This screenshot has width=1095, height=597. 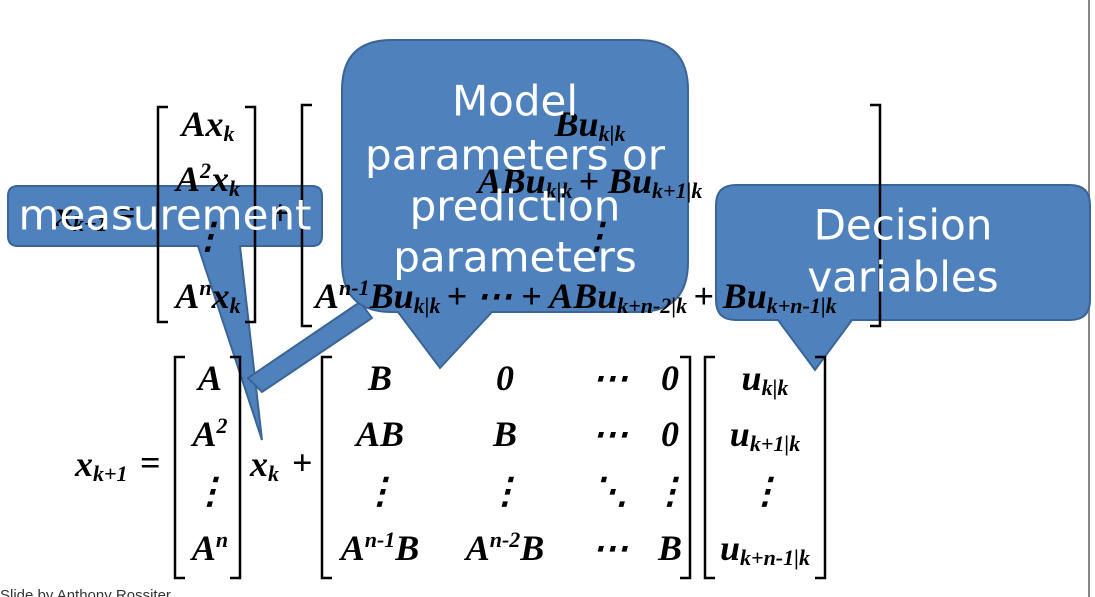 I want to click on math-expr: xk+1, so click(x=81, y=214).